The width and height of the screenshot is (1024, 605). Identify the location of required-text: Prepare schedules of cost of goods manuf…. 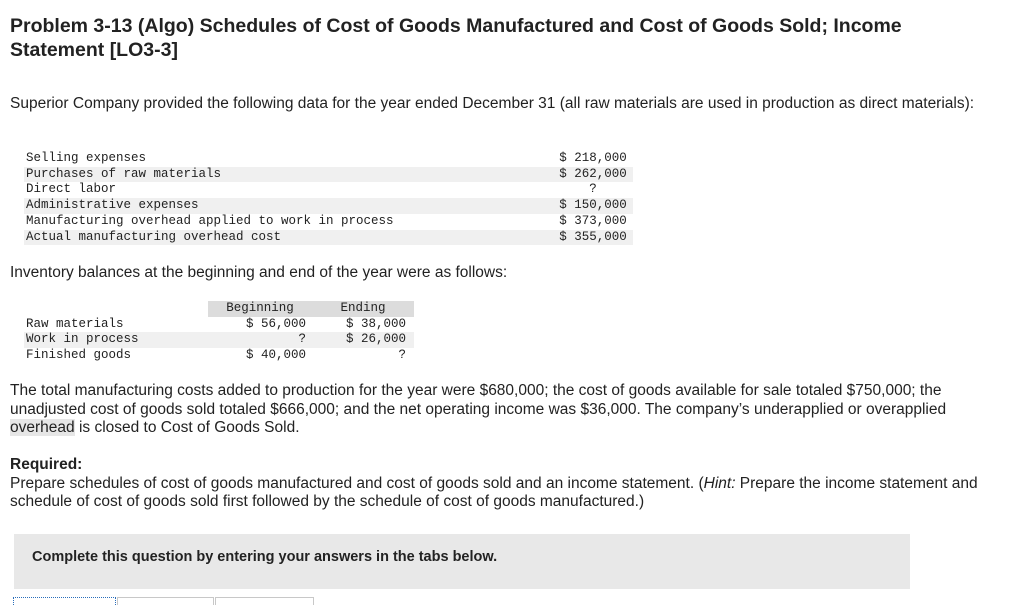
(357, 483).